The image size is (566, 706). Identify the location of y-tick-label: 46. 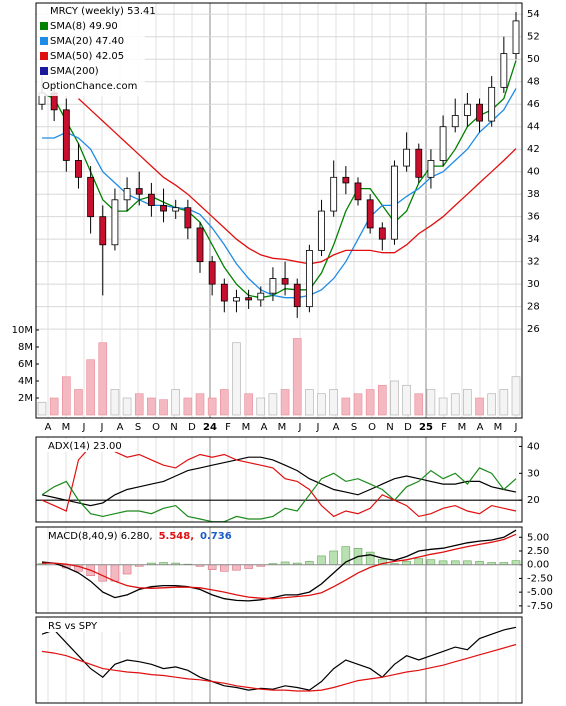
(533, 104).